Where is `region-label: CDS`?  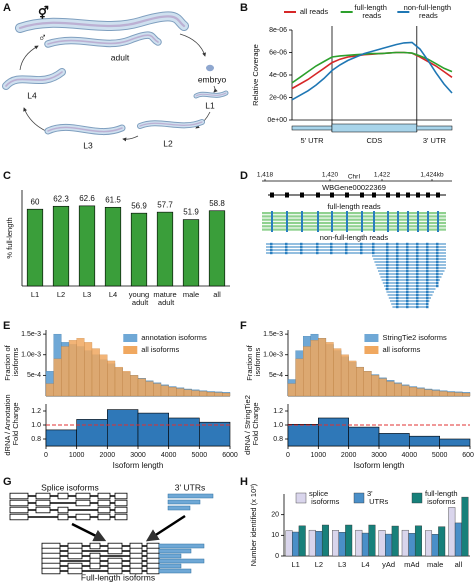 region-label: CDS is located at coordinates (374, 140).